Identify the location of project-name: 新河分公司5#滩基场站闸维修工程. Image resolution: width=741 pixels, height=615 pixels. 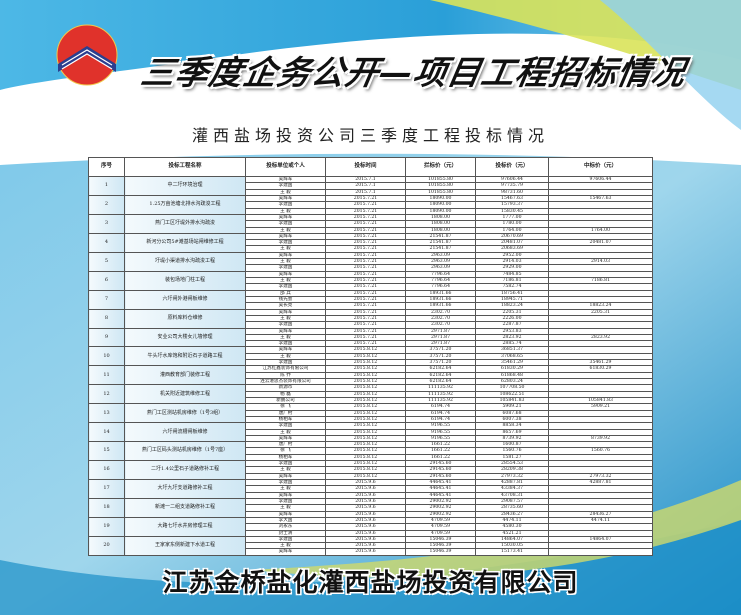
(185, 242).